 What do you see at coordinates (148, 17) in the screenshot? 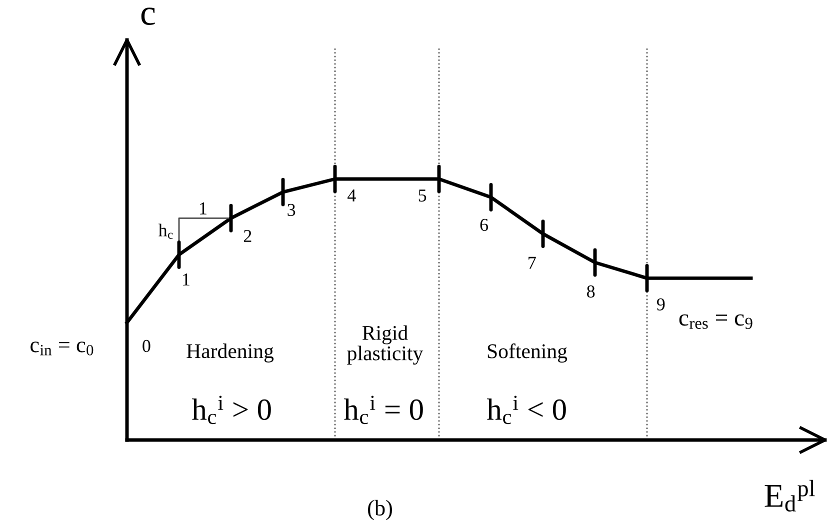
I see `y-axis-title: c` at bounding box center [148, 17].